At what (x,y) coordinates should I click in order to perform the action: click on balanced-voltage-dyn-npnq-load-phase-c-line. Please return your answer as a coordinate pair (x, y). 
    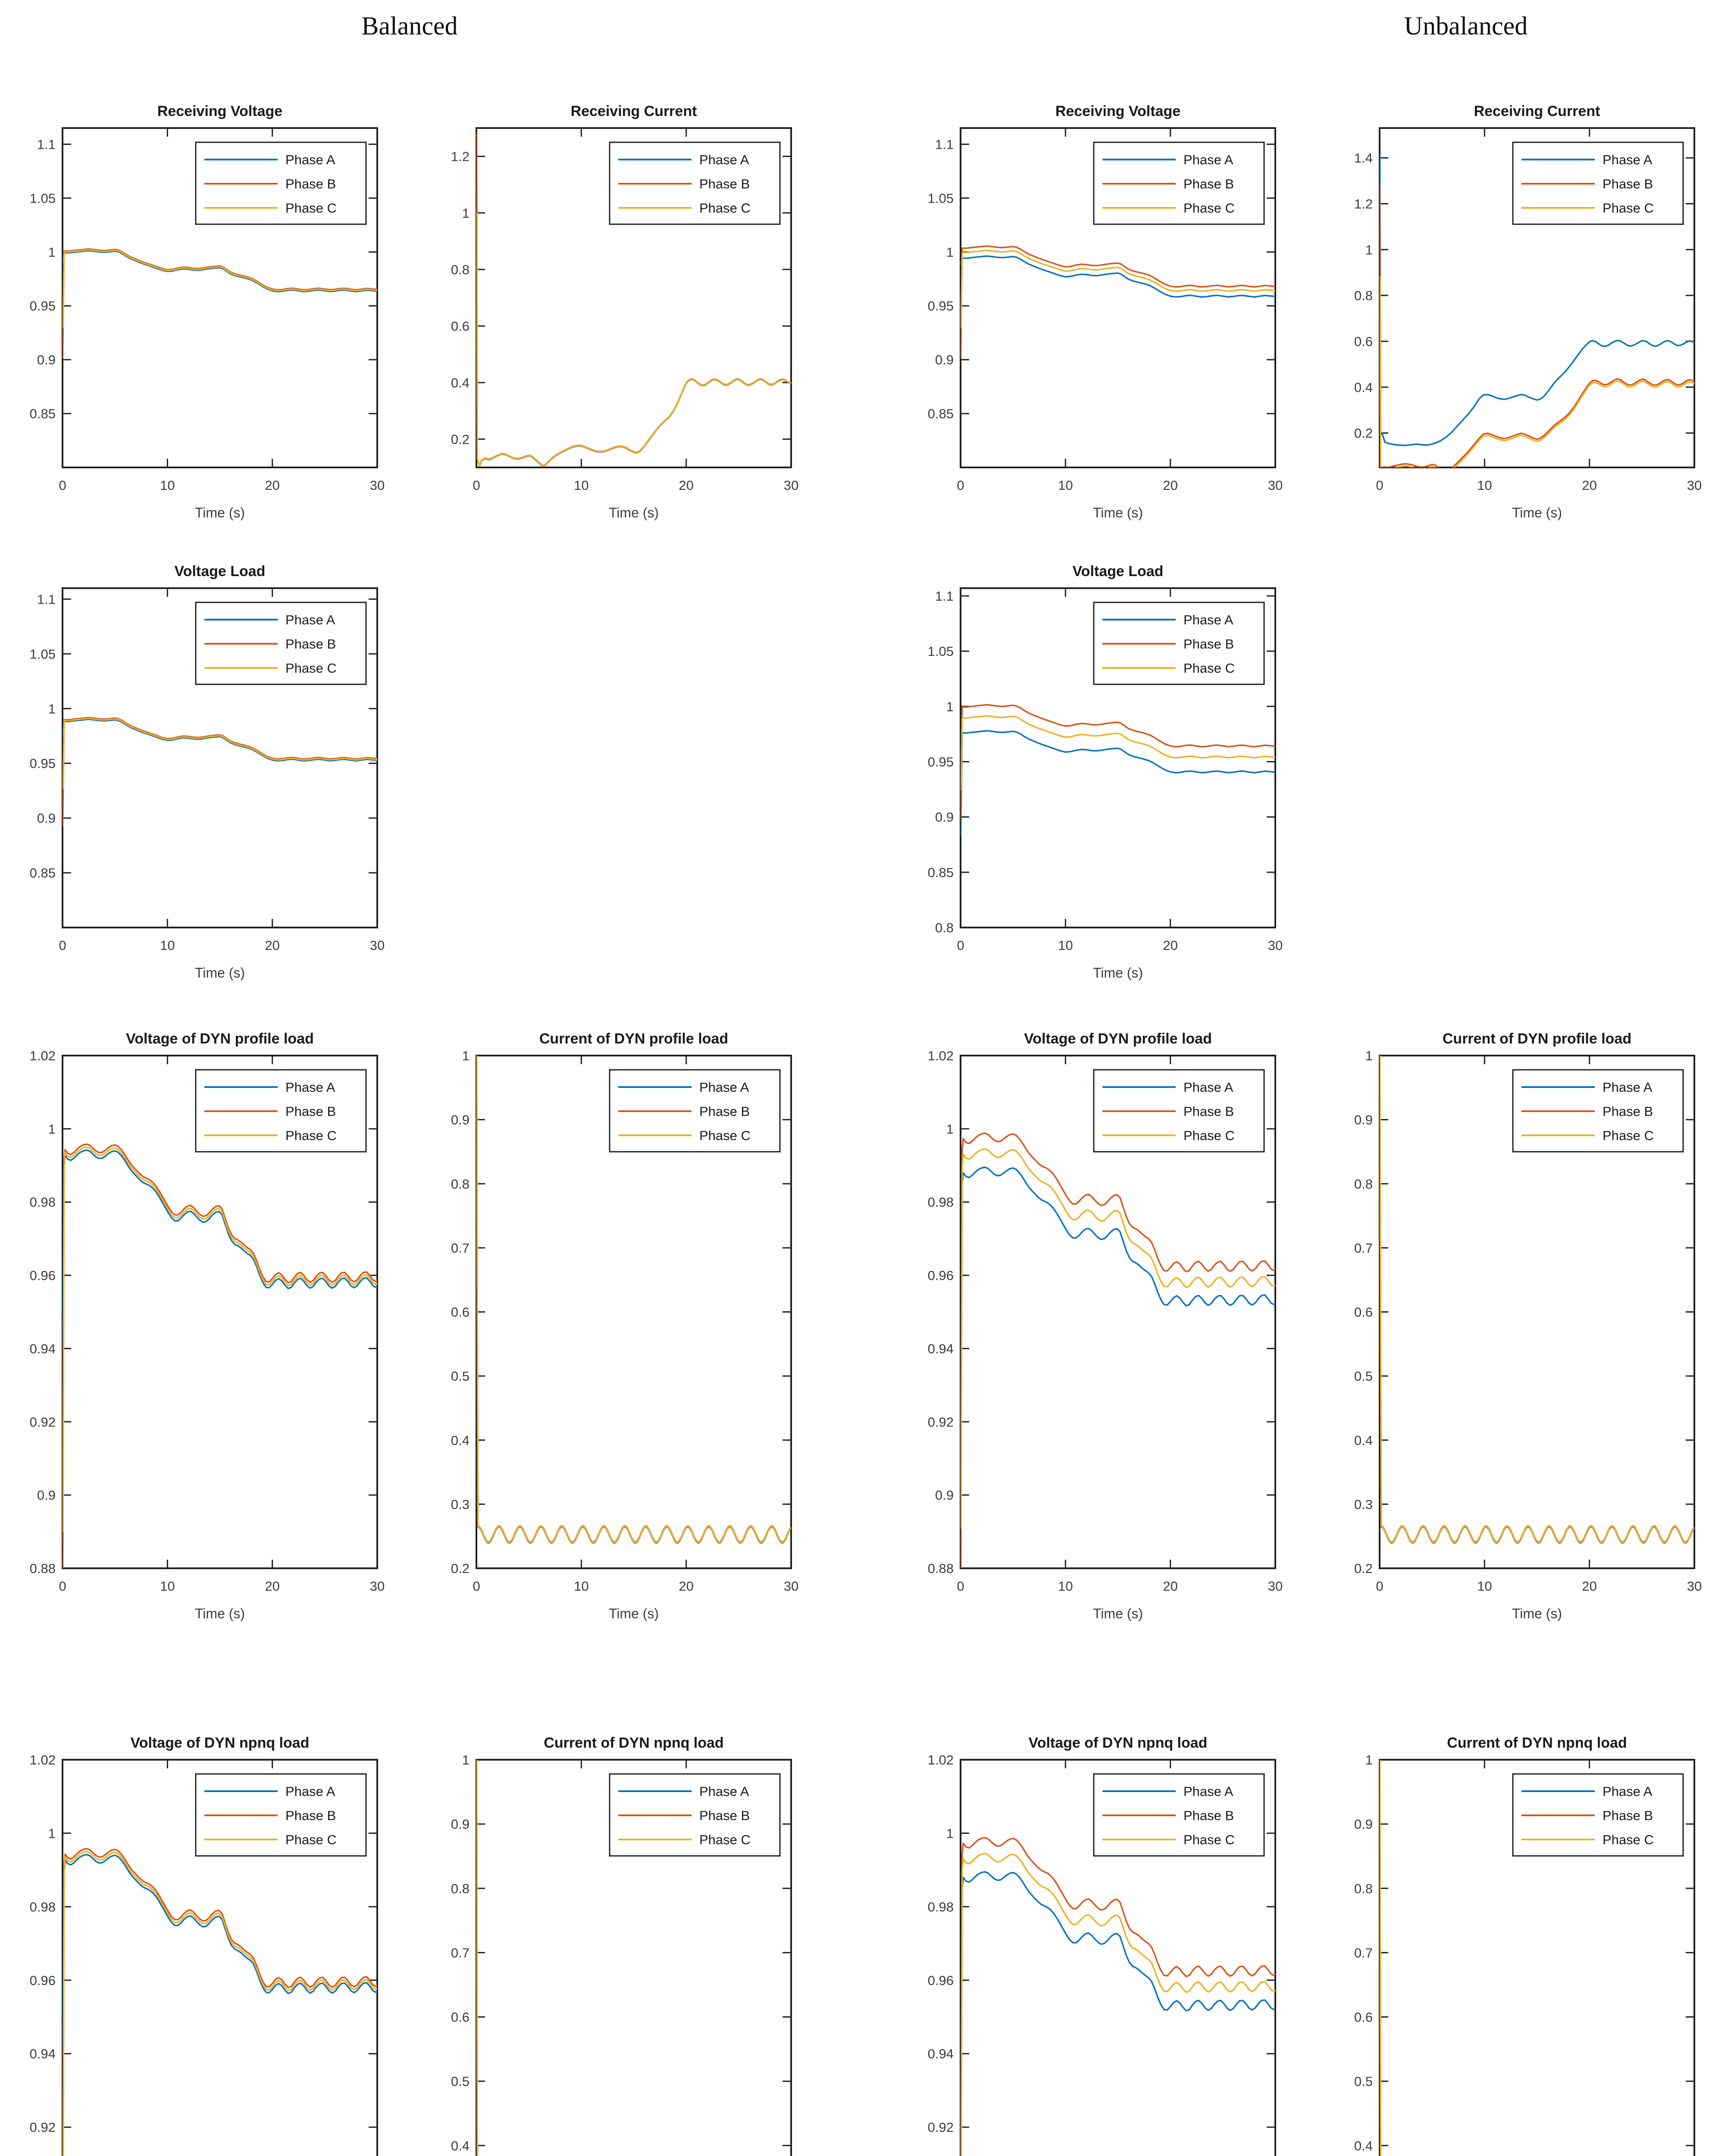
    Looking at the image, I should click on (220, 2003).